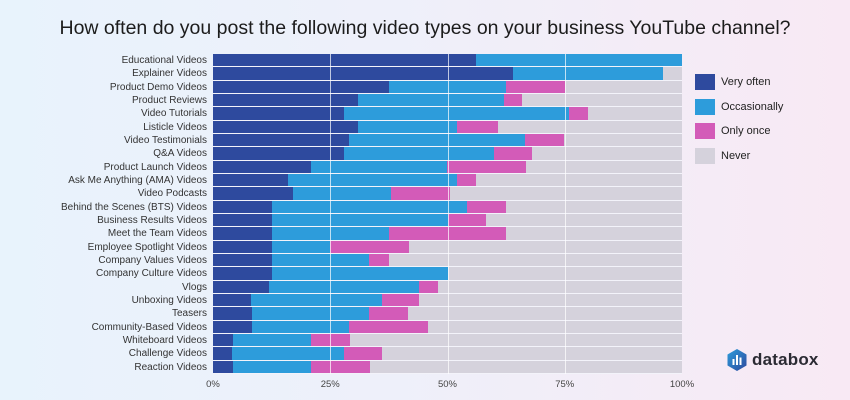 This screenshot has height=400, width=850. Describe the element at coordinates (736, 155) in the screenshot. I see `legend-label: Never` at that location.